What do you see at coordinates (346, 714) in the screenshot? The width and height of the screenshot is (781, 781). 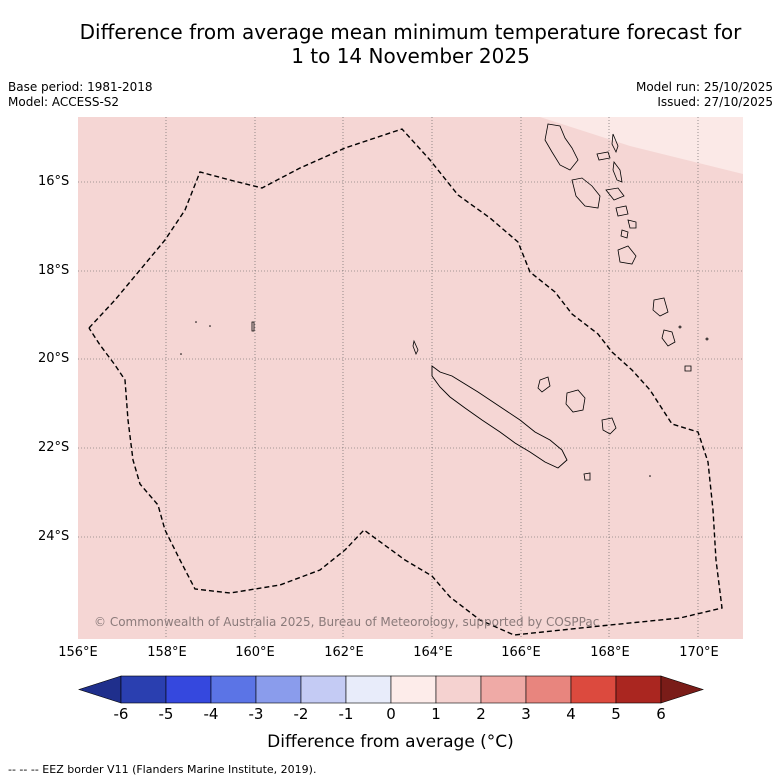 I see `colorbar-tick-label: -1` at bounding box center [346, 714].